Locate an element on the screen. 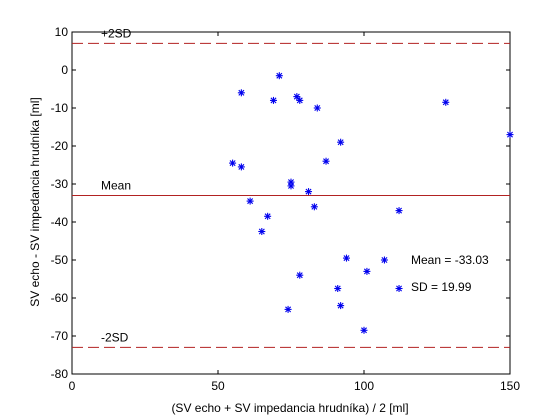 This screenshot has width=560, height=420. reference-label: +2SD is located at coordinates (116, 33).